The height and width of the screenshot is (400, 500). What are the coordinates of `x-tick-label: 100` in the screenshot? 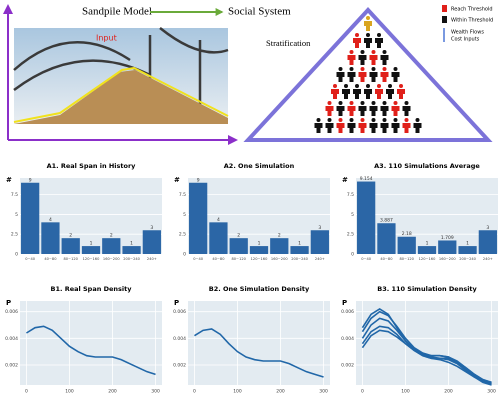 It's located at (69, 392).